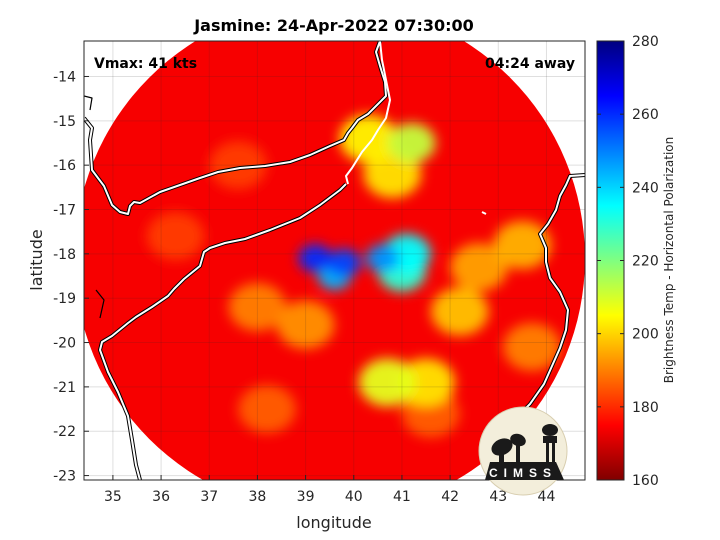 The image size is (720, 540). What do you see at coordinates (64, 255) in the screenshot?
I see `y-tick-label: -18` at bounding box center [64, 255].